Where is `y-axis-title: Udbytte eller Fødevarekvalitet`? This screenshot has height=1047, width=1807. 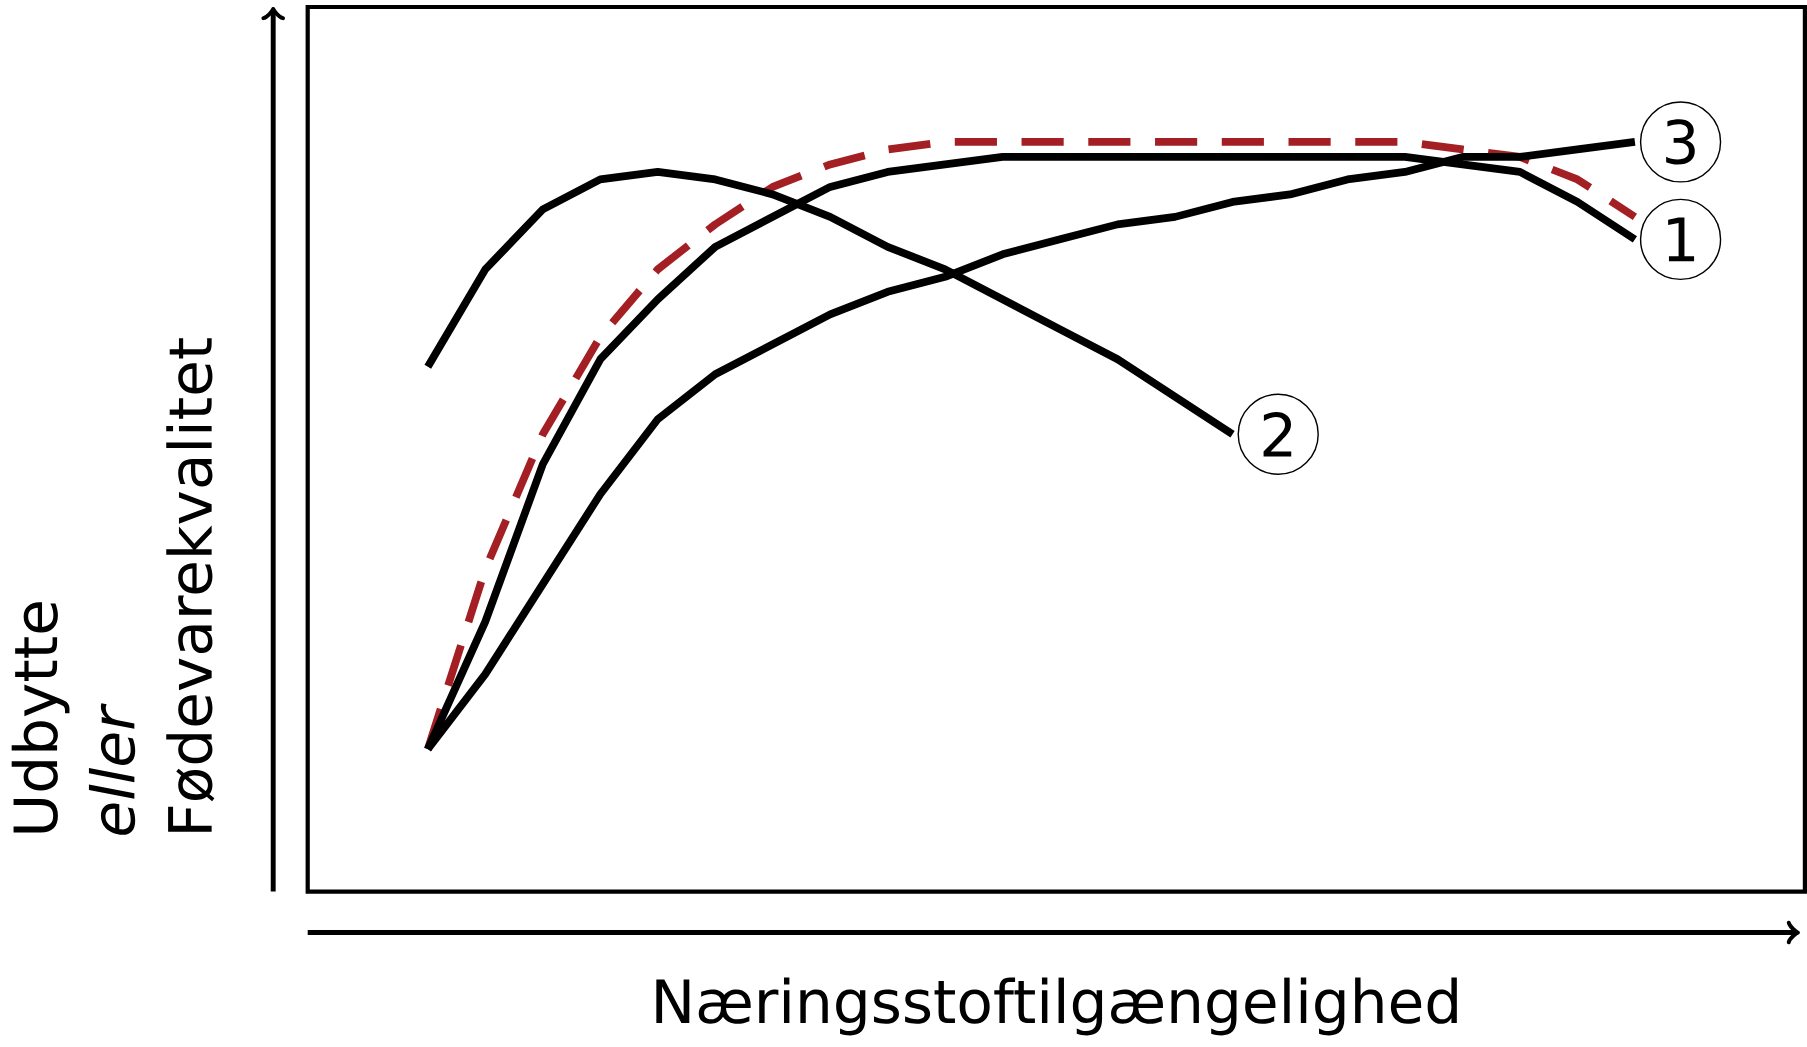 y-axis-title: Udbytte eller Fødevarekvalitet is located at coordinates (113, 586).